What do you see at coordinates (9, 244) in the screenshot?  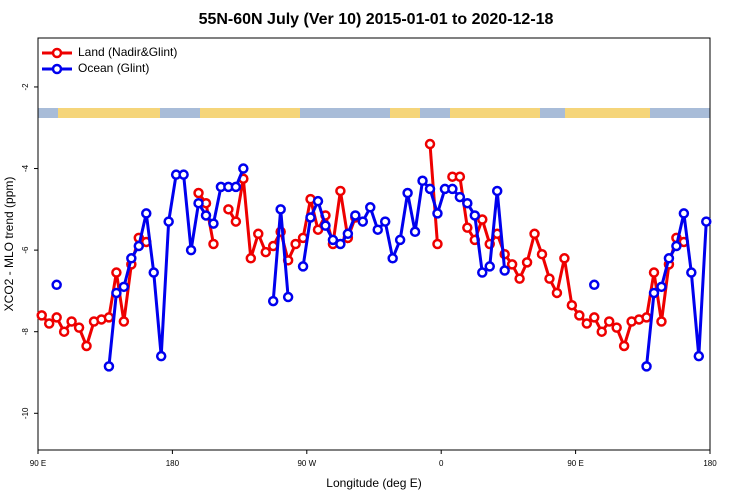 I see `y-axis-label: XCO2 - MLO trend (ppm)` at bounding box center [9, 244].